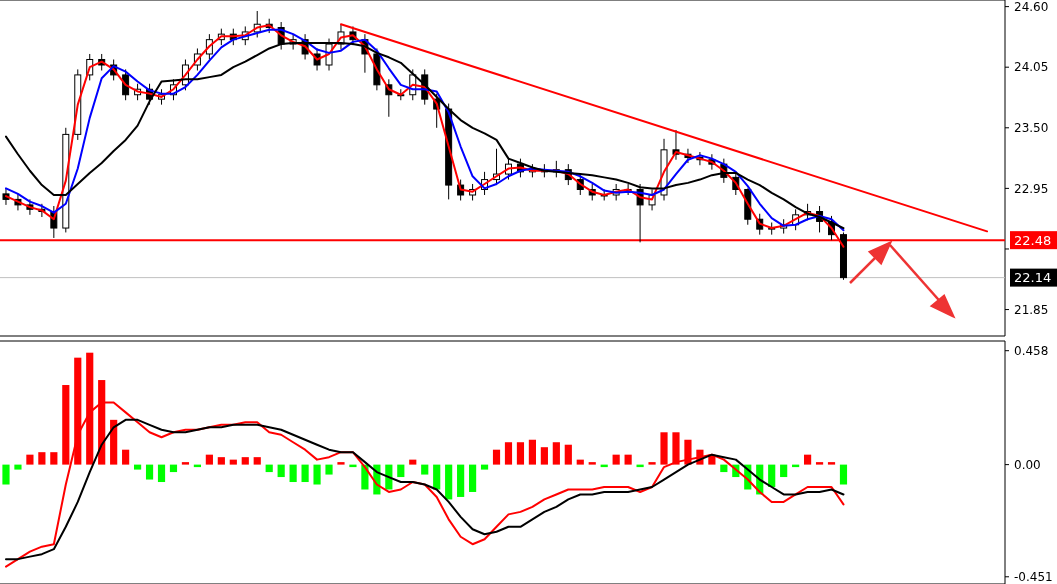  Describe the element at coordinates (1031, 67) in the screenshot. I see `y-tick-label: 24.05` at that location.